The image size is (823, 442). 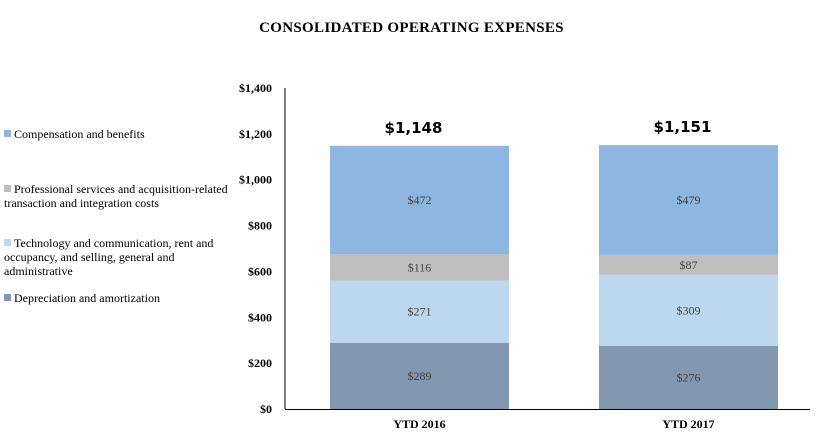 I want to click on data-label: $271, so click(x=420, y=312).